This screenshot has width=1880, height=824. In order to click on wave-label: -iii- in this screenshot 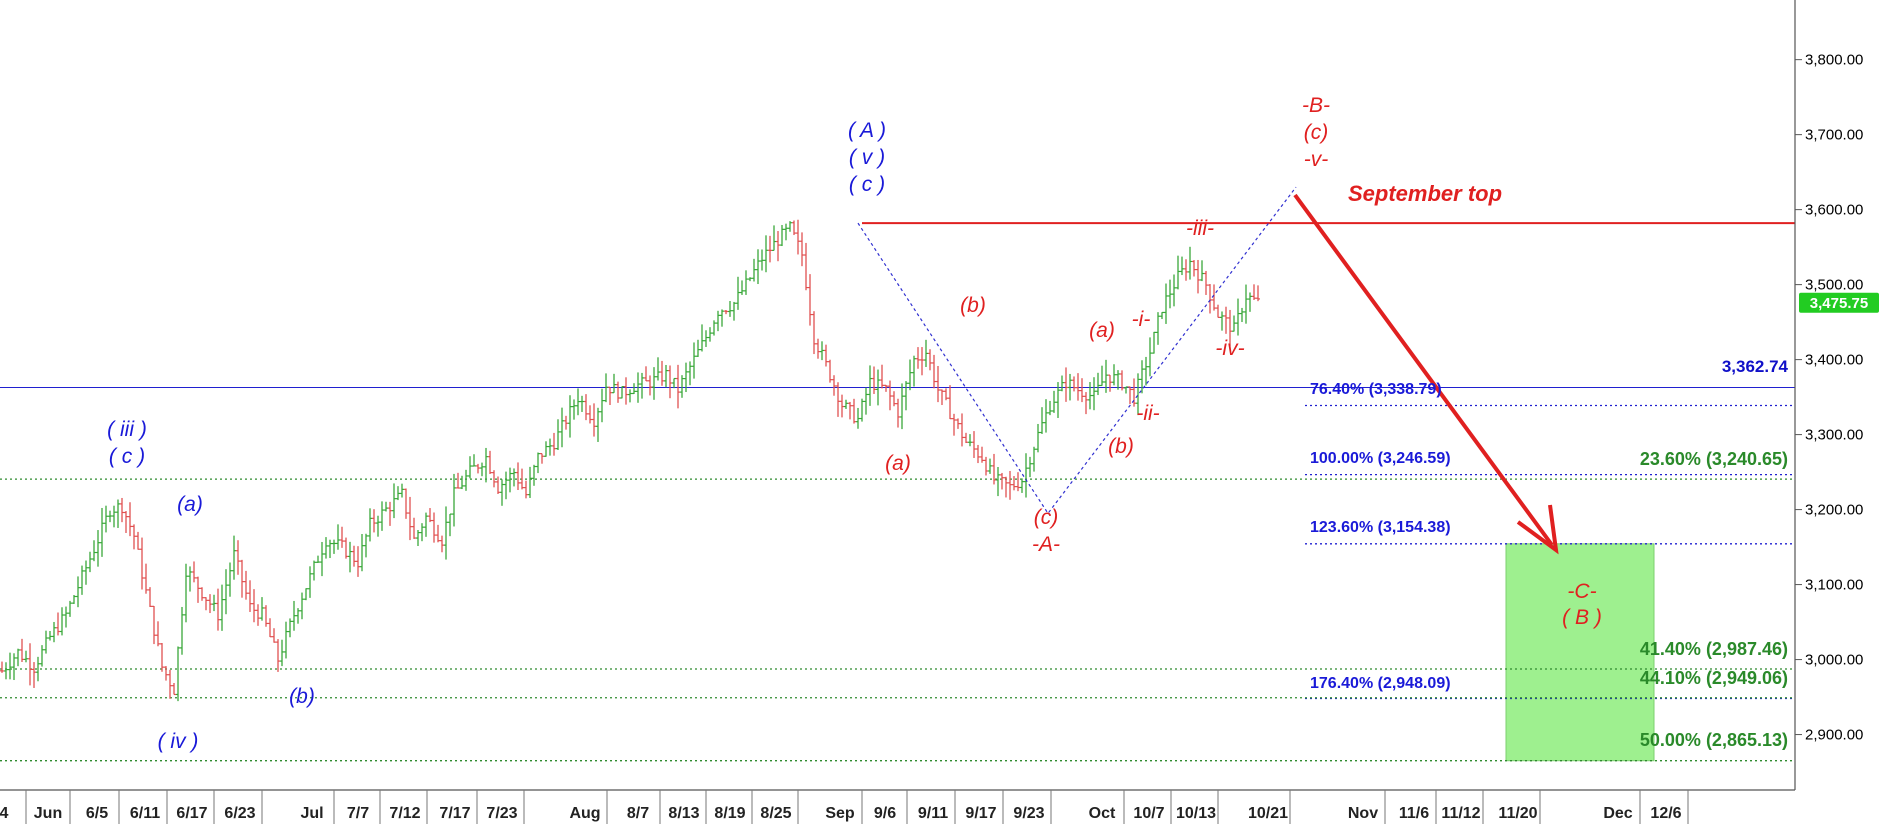, I will do `click(1200, 228)`.